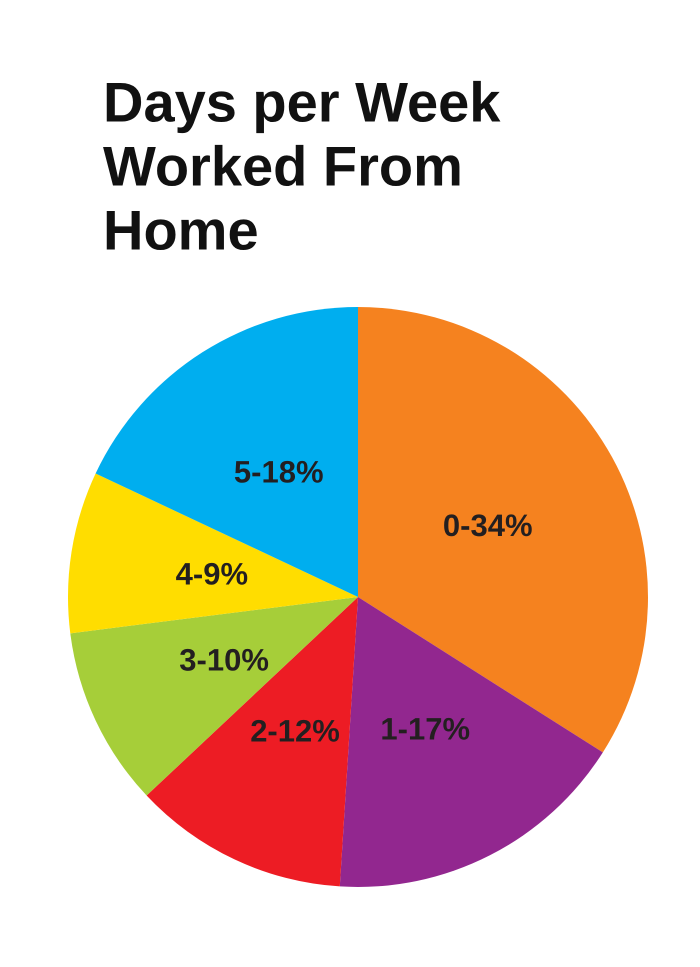 This screenshot has height=967, width=700. I want to click on slice-label: 0-34%, so click(487, 526).